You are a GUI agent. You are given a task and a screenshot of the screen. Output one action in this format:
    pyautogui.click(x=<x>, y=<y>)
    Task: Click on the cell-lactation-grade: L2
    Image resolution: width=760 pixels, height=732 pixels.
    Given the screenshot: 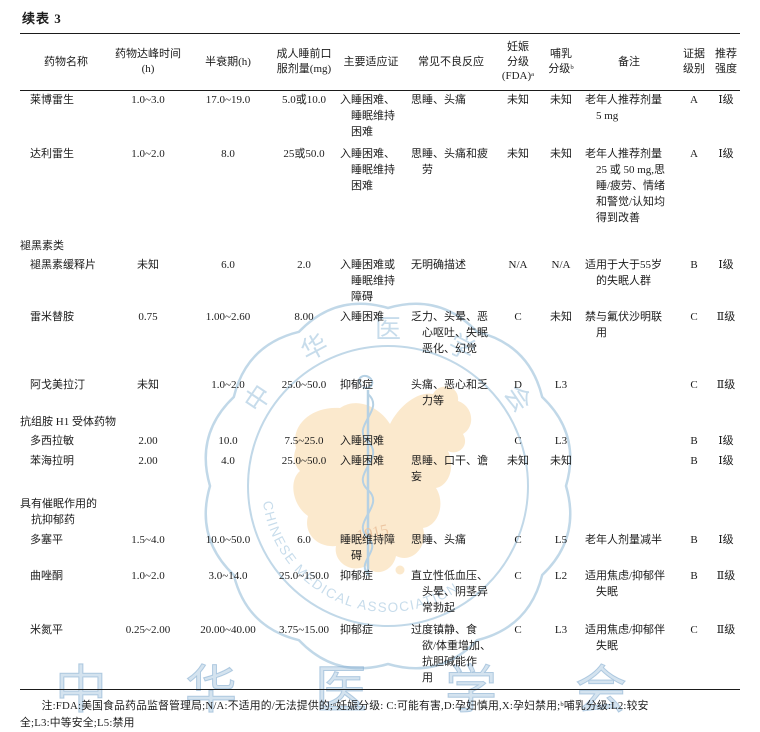 What is the action you would take?
    pyautogui.click(x=561, y=575)
    